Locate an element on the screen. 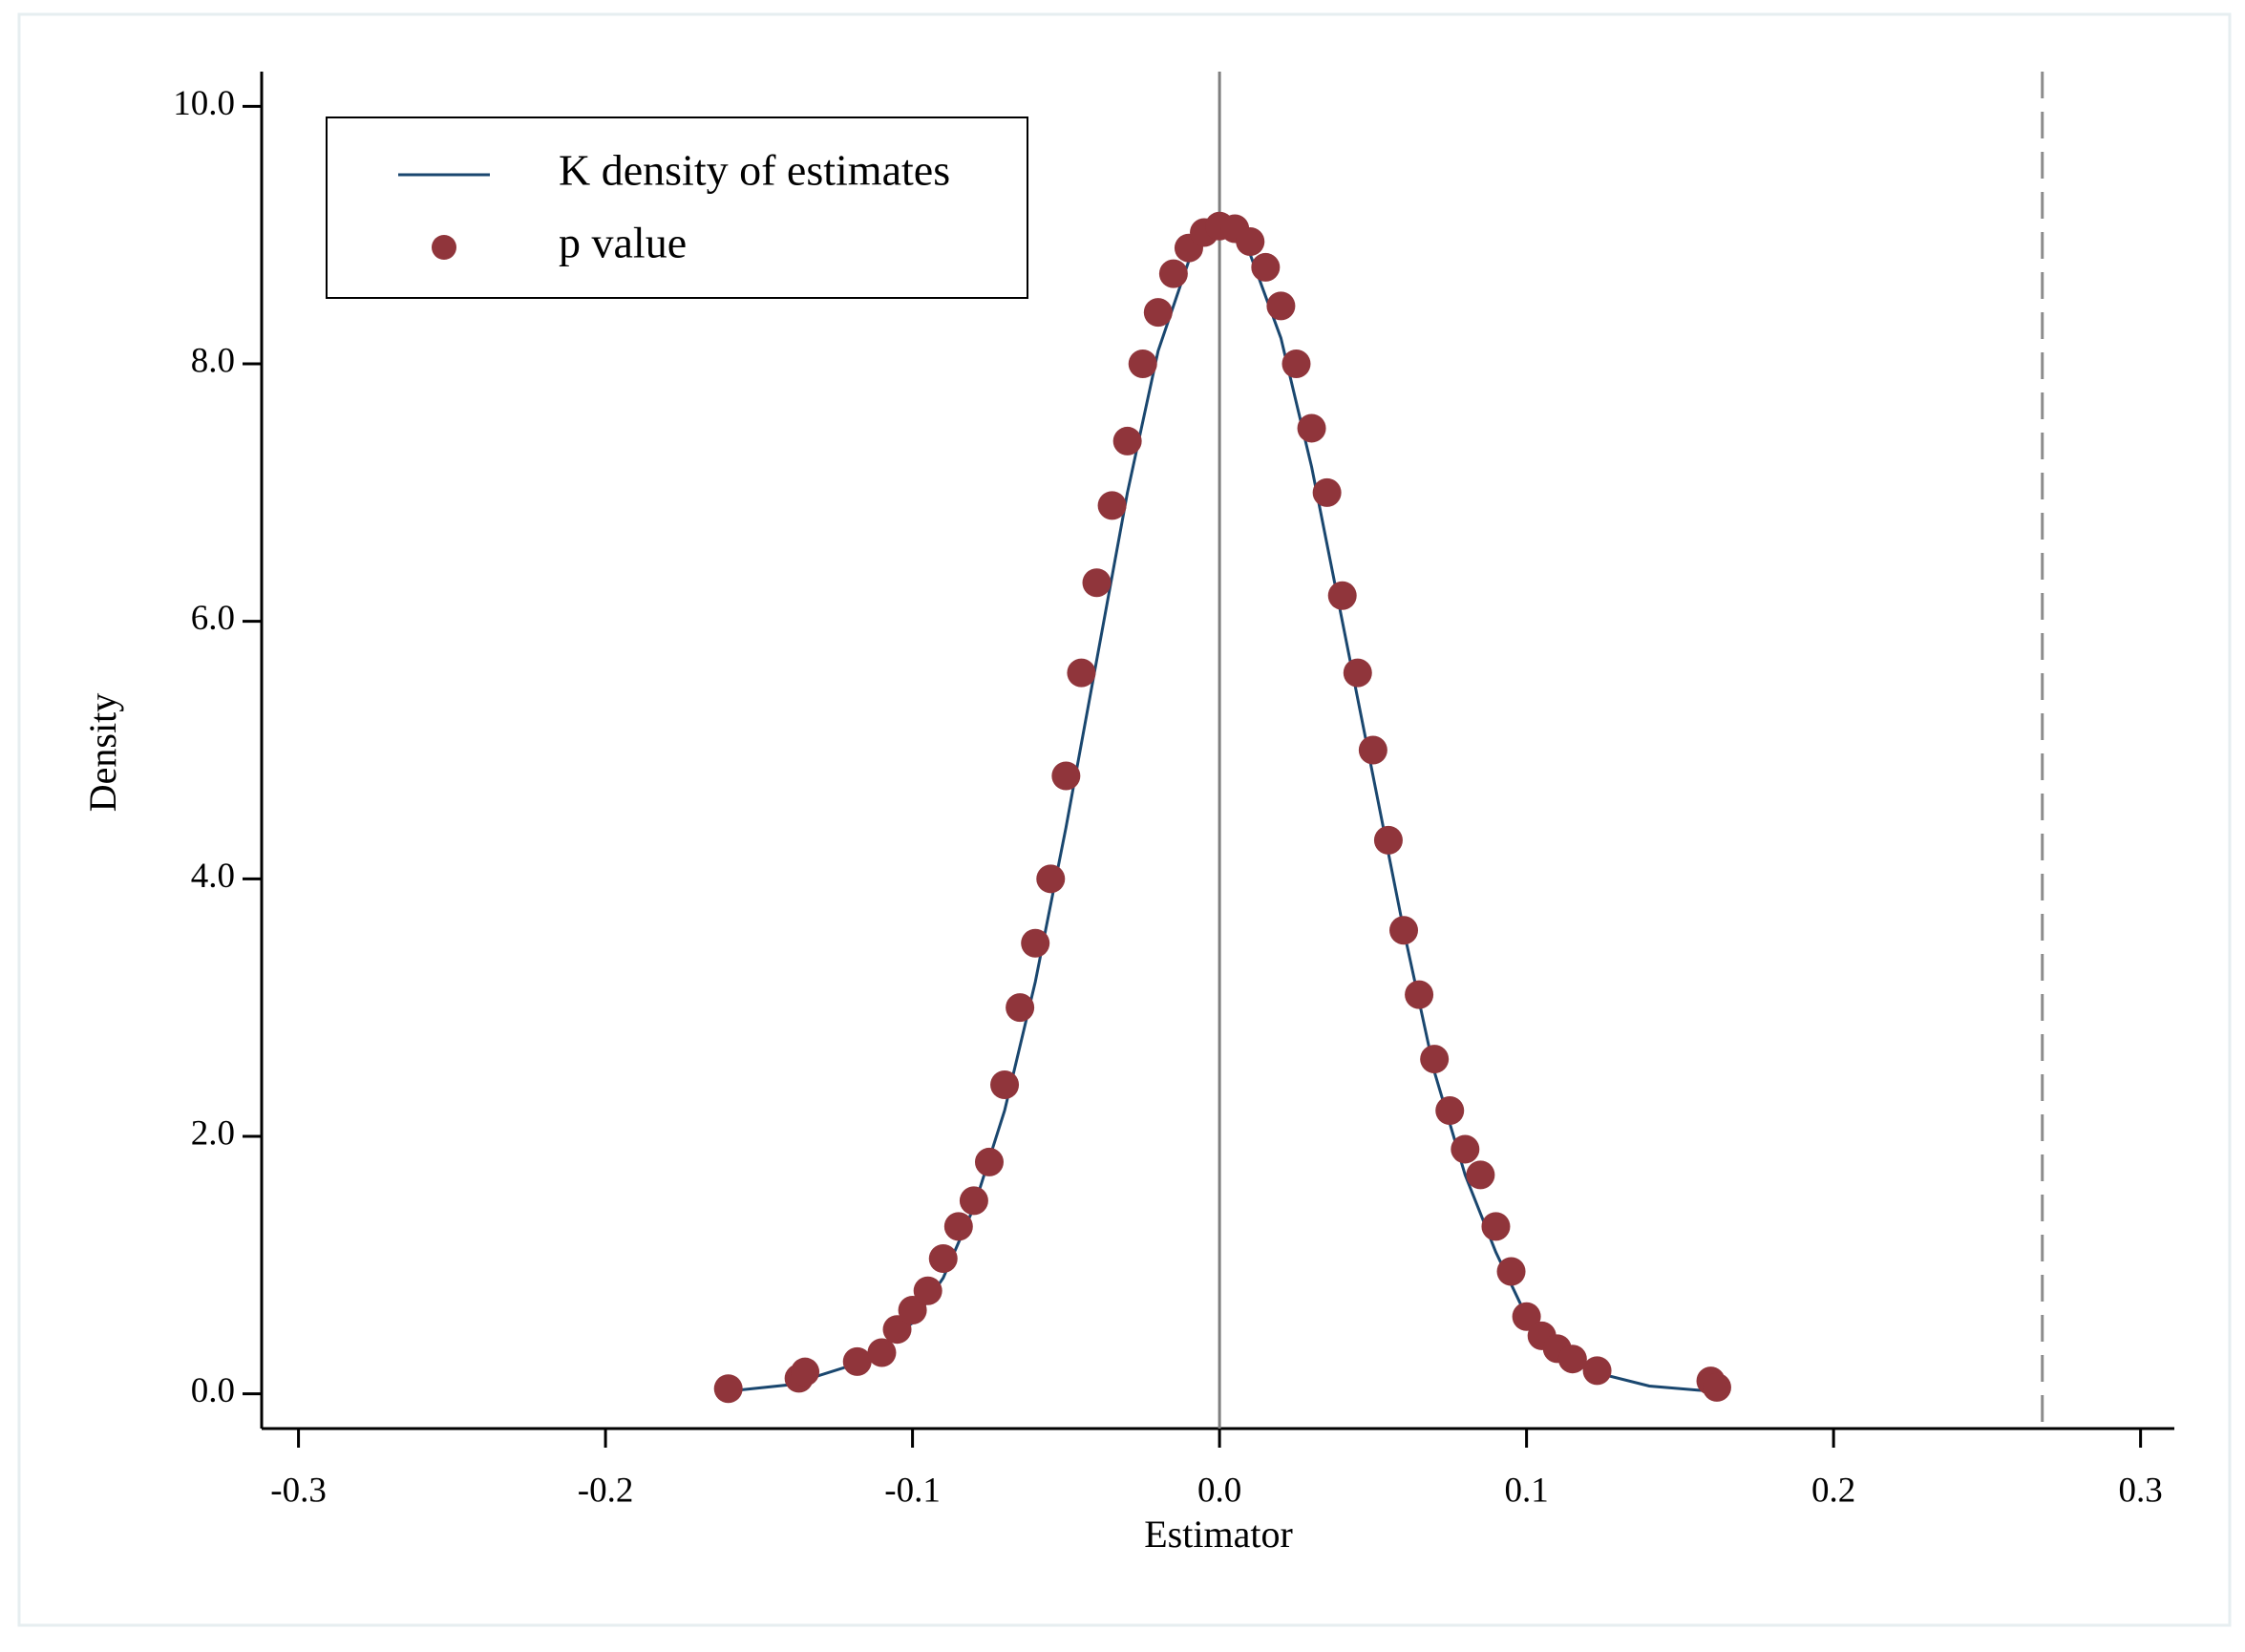 This screenshot has height=1652, width=2245. y-tick-label: 4.0 is located at coordinates (213, 876).